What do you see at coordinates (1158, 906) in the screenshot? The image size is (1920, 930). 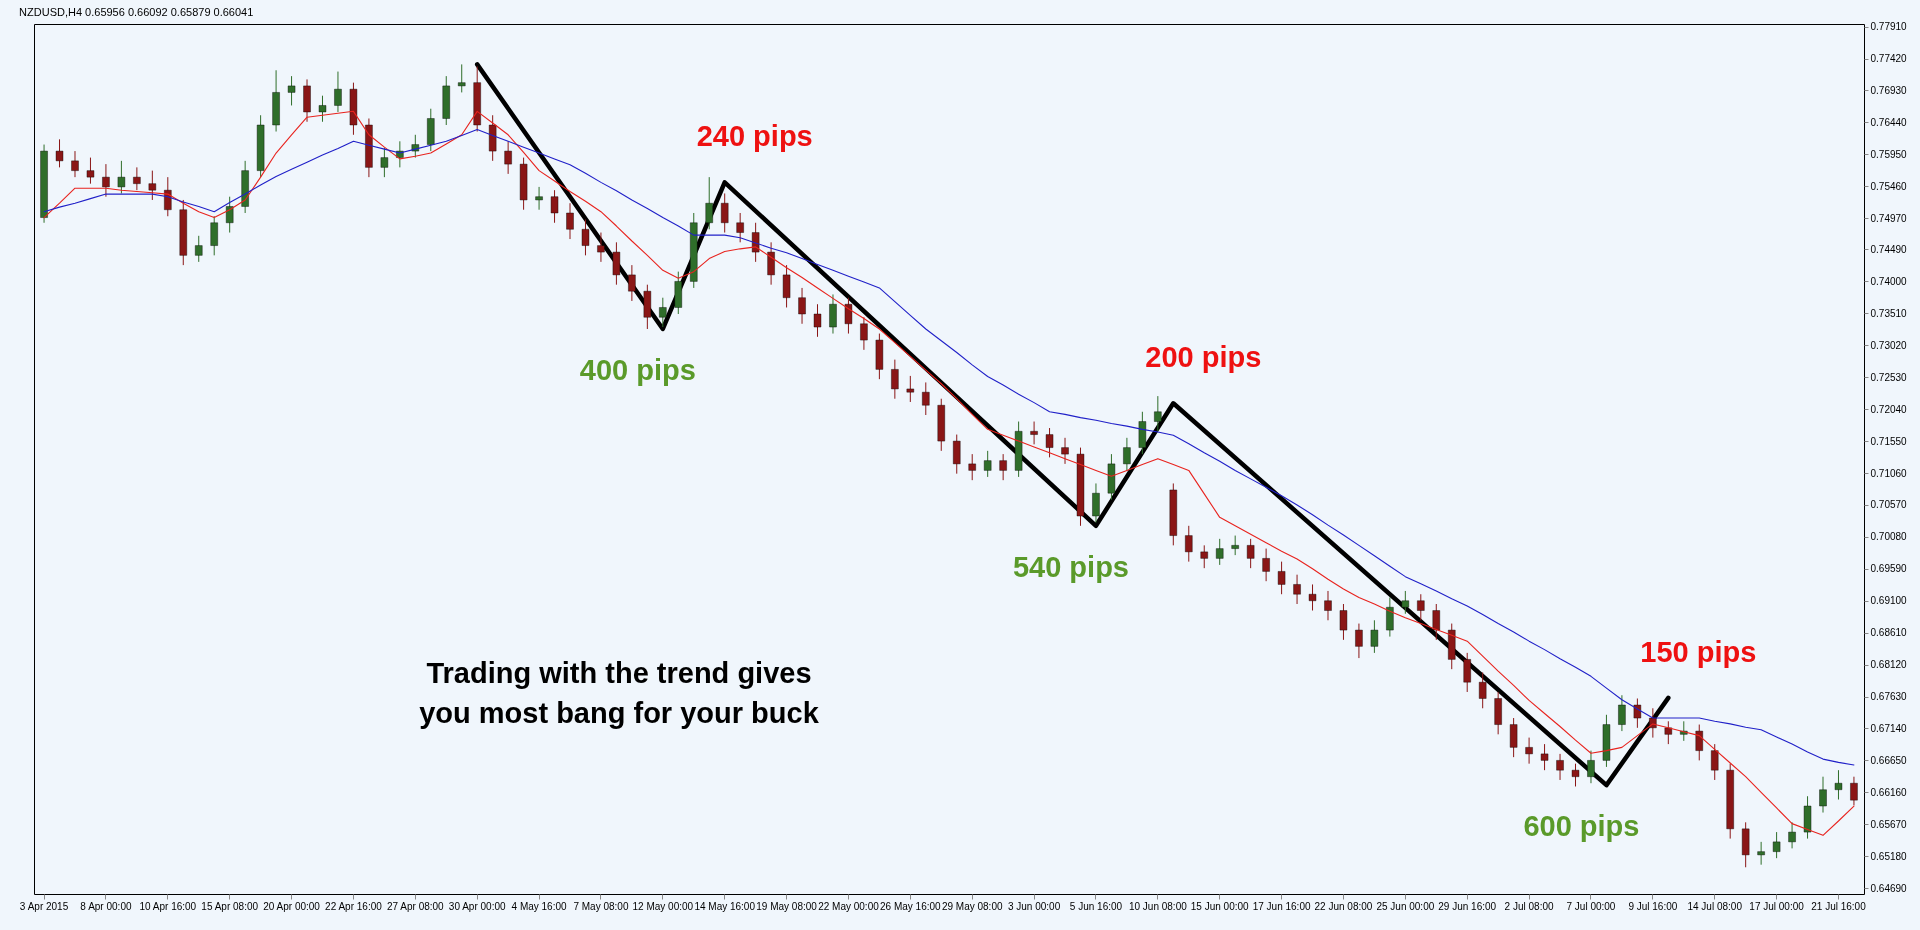 I see `x-tick-label: 10 Jun 08:00` at bounding box center [1158, 906].